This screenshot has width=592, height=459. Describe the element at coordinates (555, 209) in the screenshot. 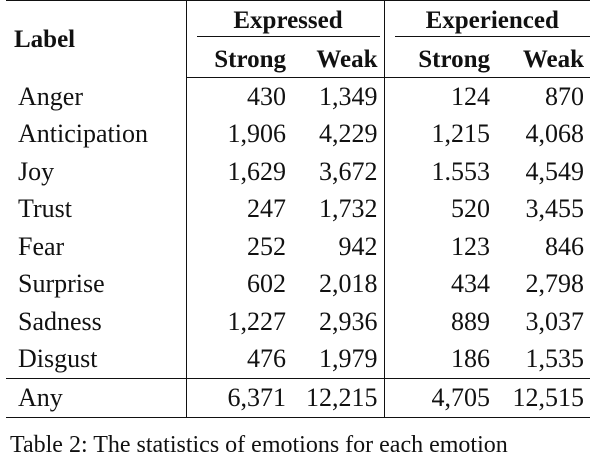

I see `cell: 3,455` at that location.